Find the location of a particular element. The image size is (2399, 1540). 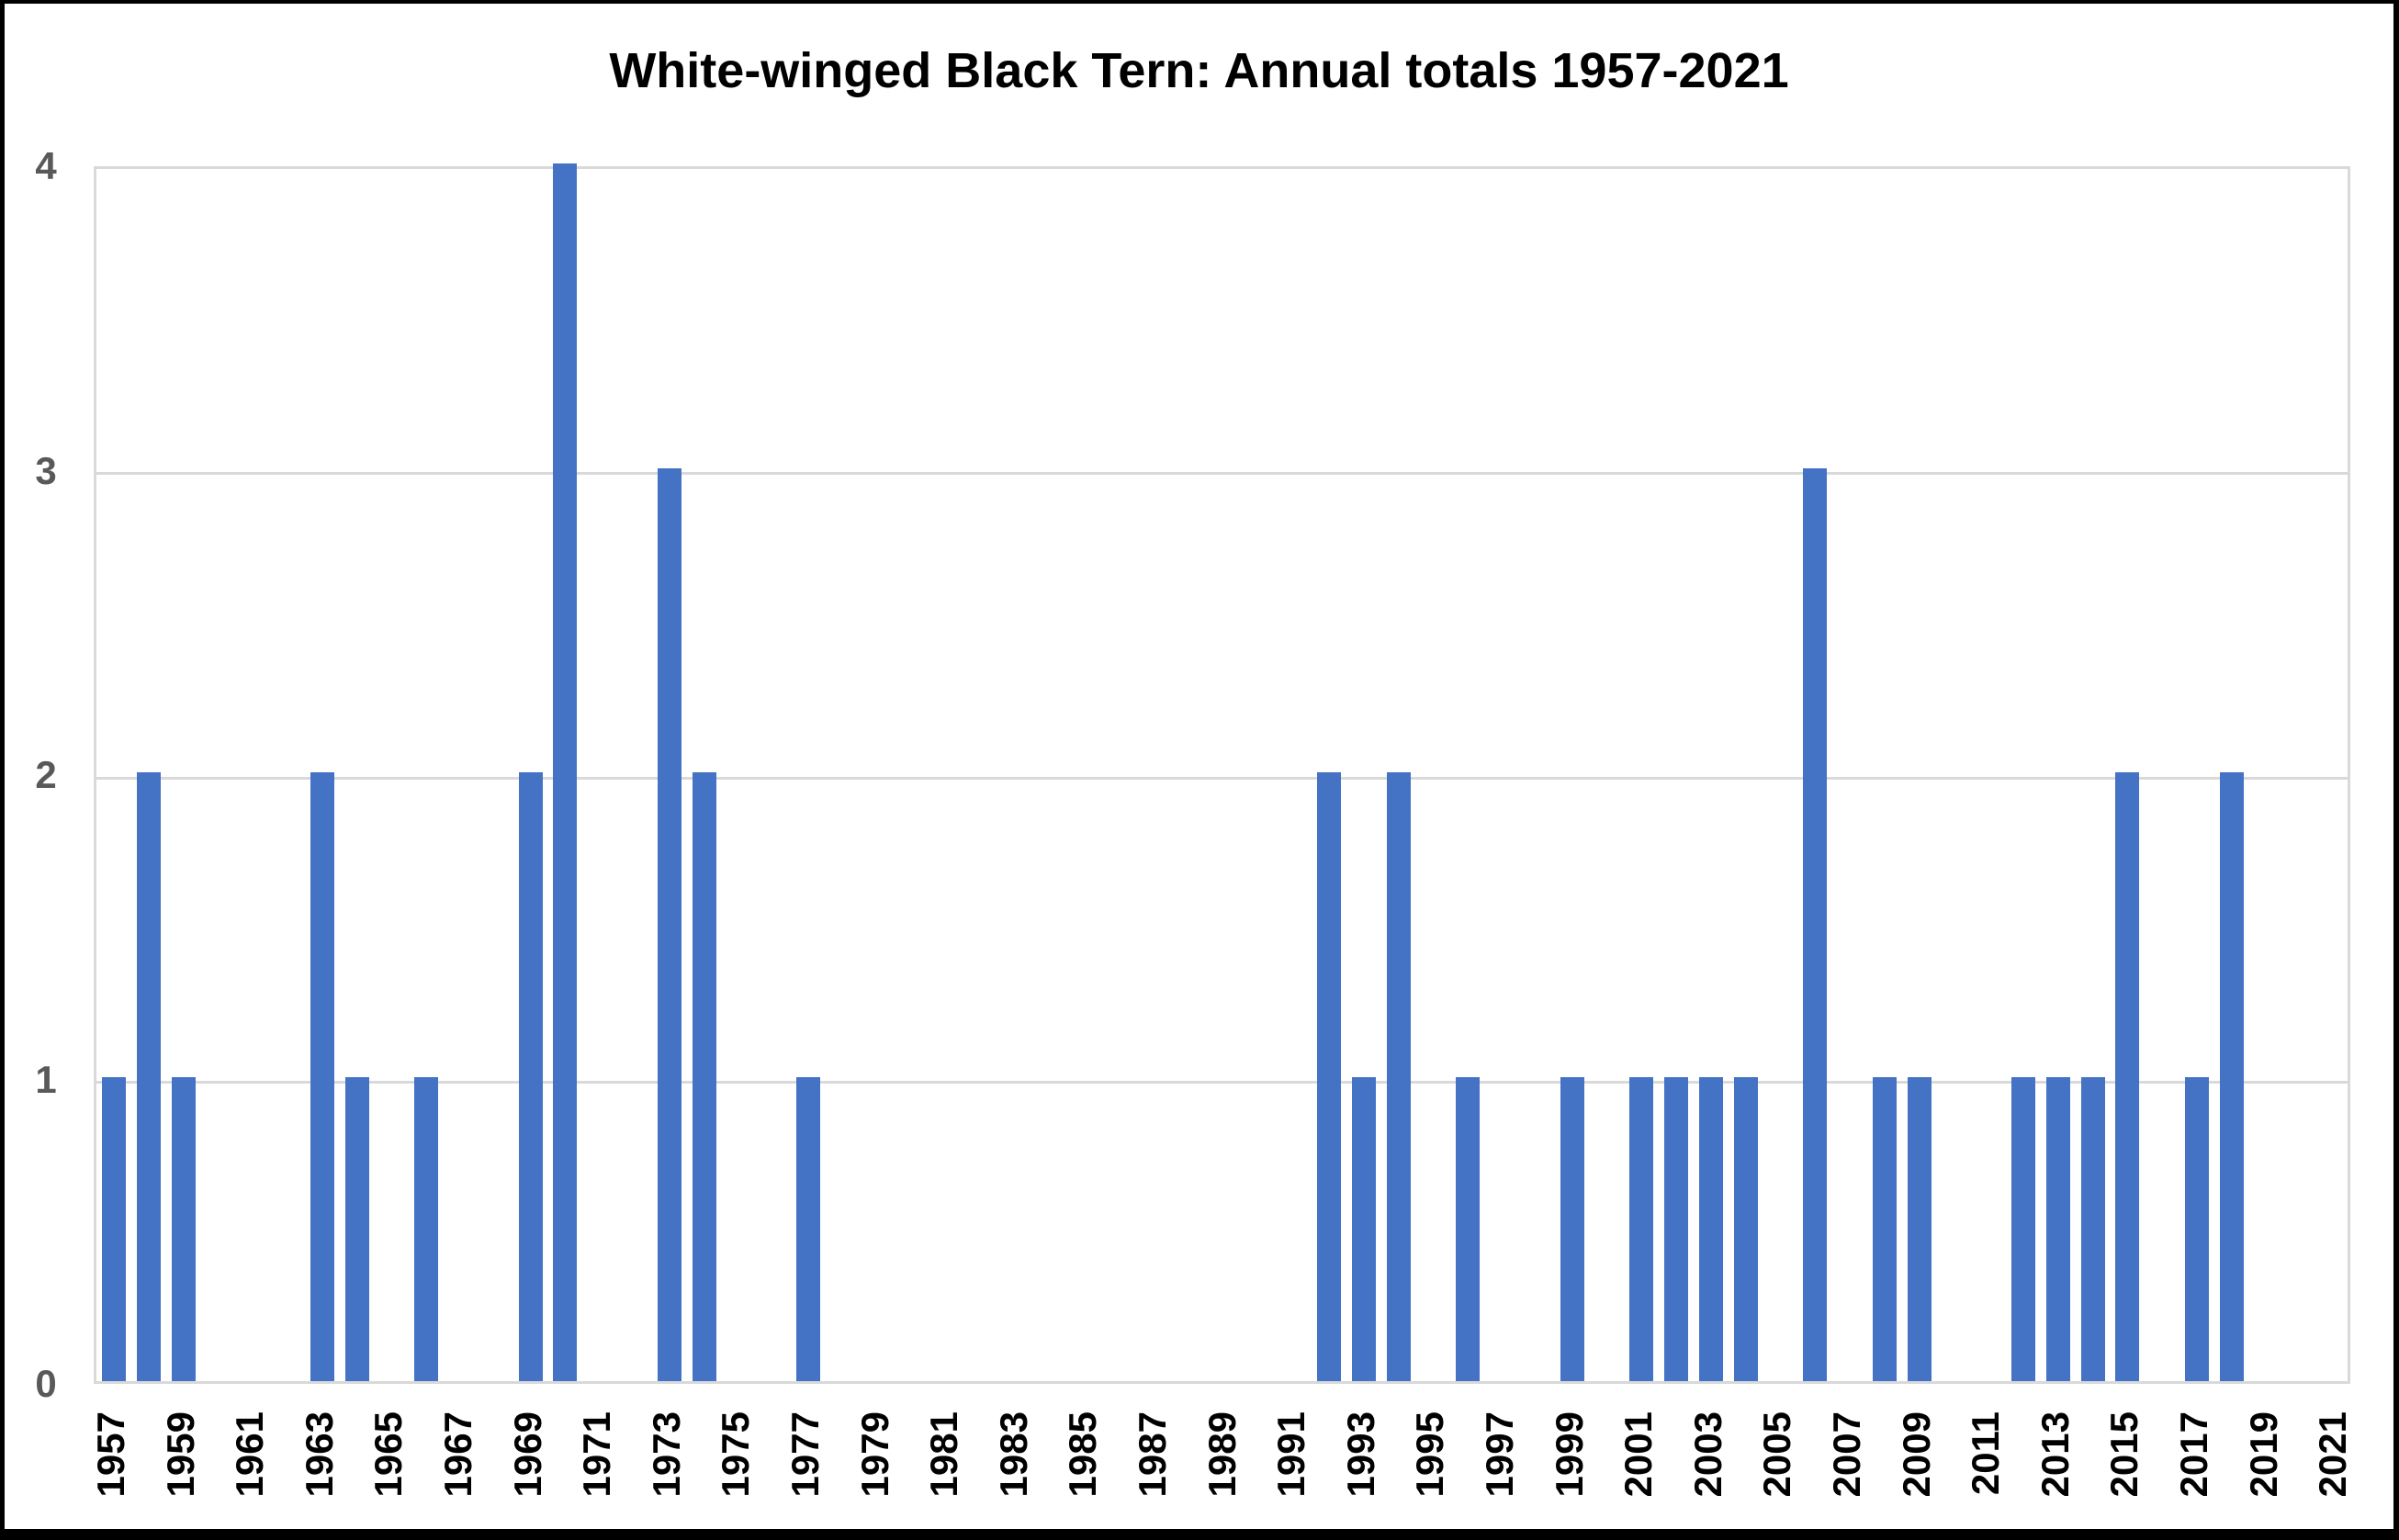

x-tick-text-1963: 1963 is located at coordinates (319, 1454).